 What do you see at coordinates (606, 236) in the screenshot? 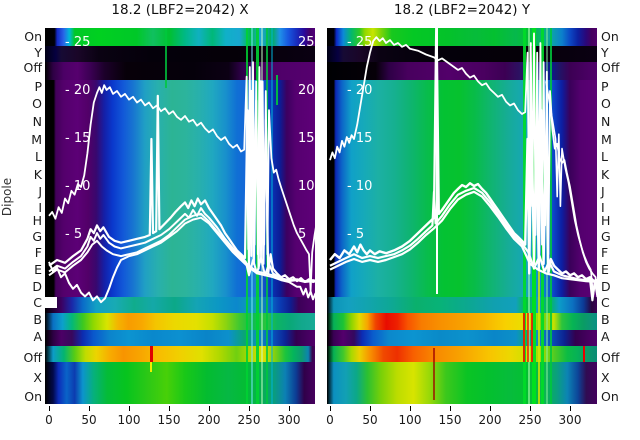
I see `row-label-right: G` at bounding box center [606, 236].